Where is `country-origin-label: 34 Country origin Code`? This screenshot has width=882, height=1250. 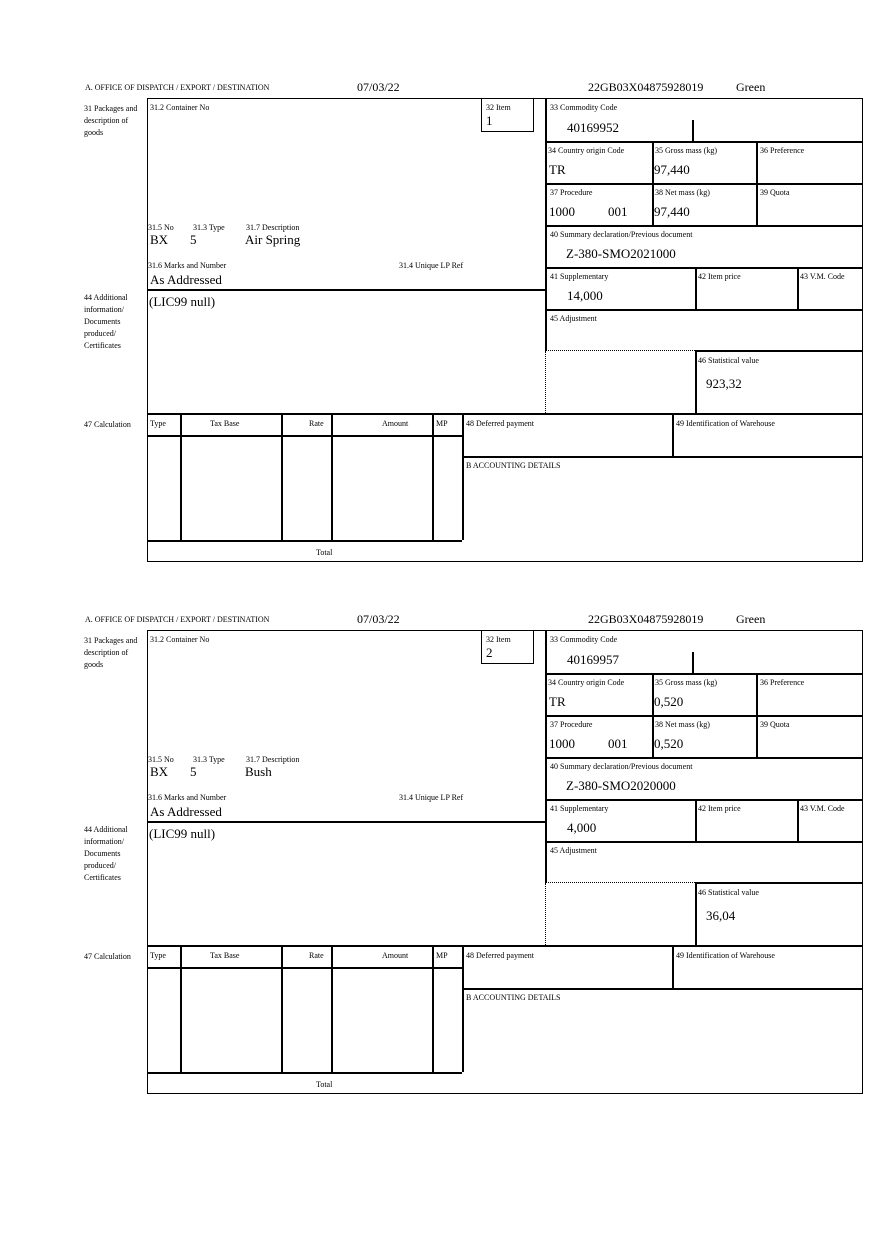 country-origin-label: 34 Country origin Code is located at coordinates (586, 150).